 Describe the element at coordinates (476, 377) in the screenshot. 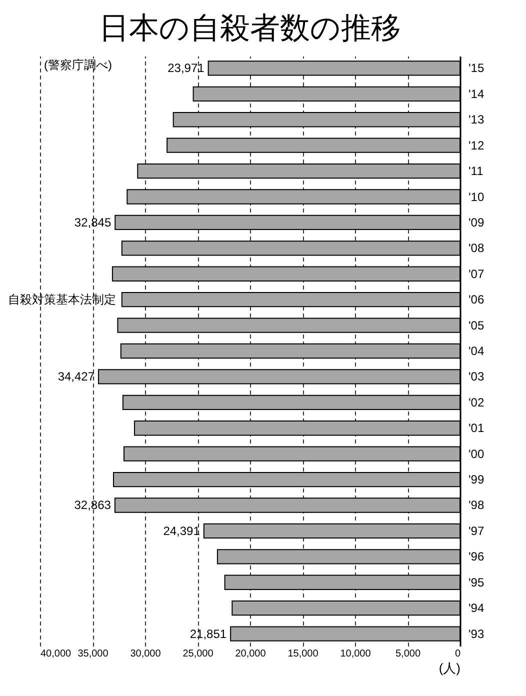

I see `y-tick-label: '03` at that location.